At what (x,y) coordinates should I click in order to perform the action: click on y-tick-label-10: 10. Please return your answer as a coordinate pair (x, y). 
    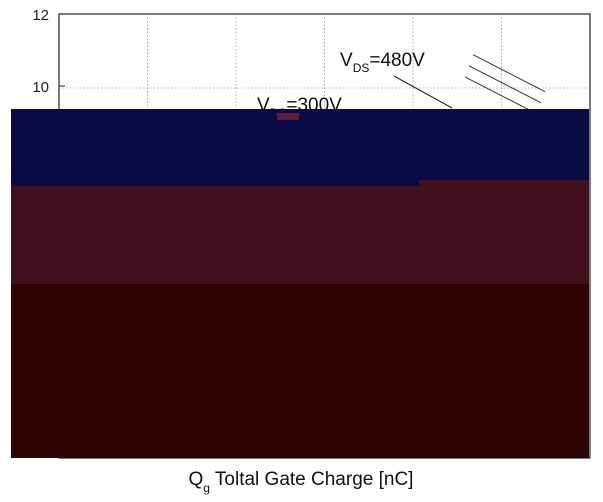
    Looking at the image, I should click on (40, 87).